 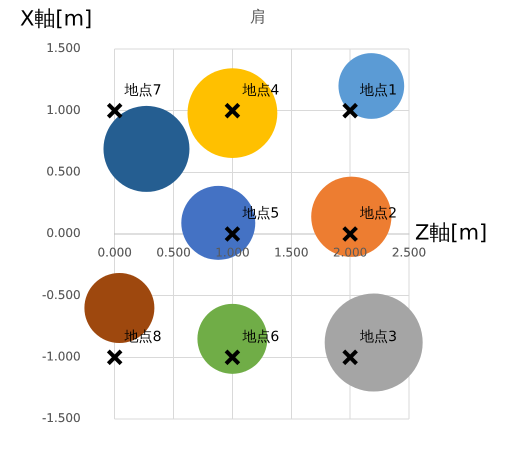 What do you see at coordinates (258, 16) in the screenshot?
I see `chart-title: 肩` at bounding box center [258, 16].